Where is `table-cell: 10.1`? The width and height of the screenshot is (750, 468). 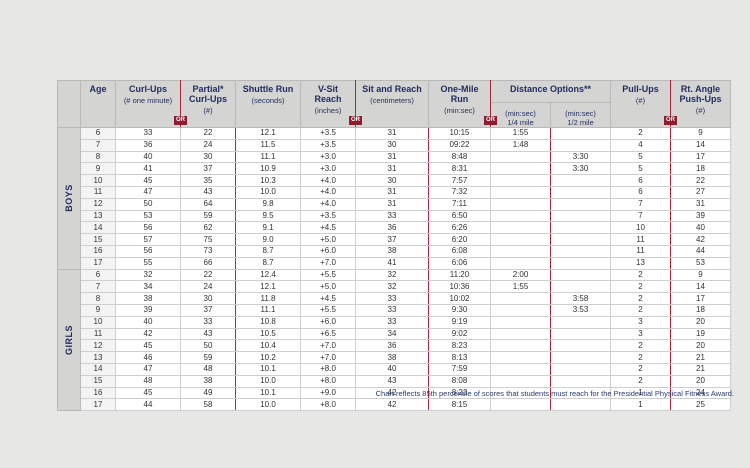 table-cell: 10.1 is located at coordinates (268, 393).